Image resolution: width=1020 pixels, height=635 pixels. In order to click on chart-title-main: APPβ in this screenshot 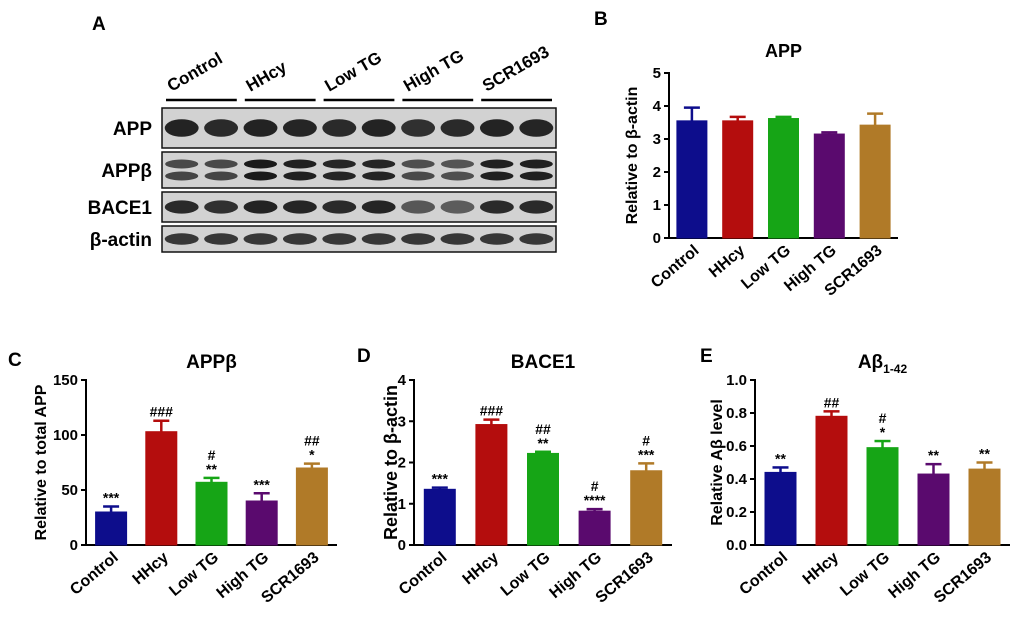, I will do `click(211, 362)`.